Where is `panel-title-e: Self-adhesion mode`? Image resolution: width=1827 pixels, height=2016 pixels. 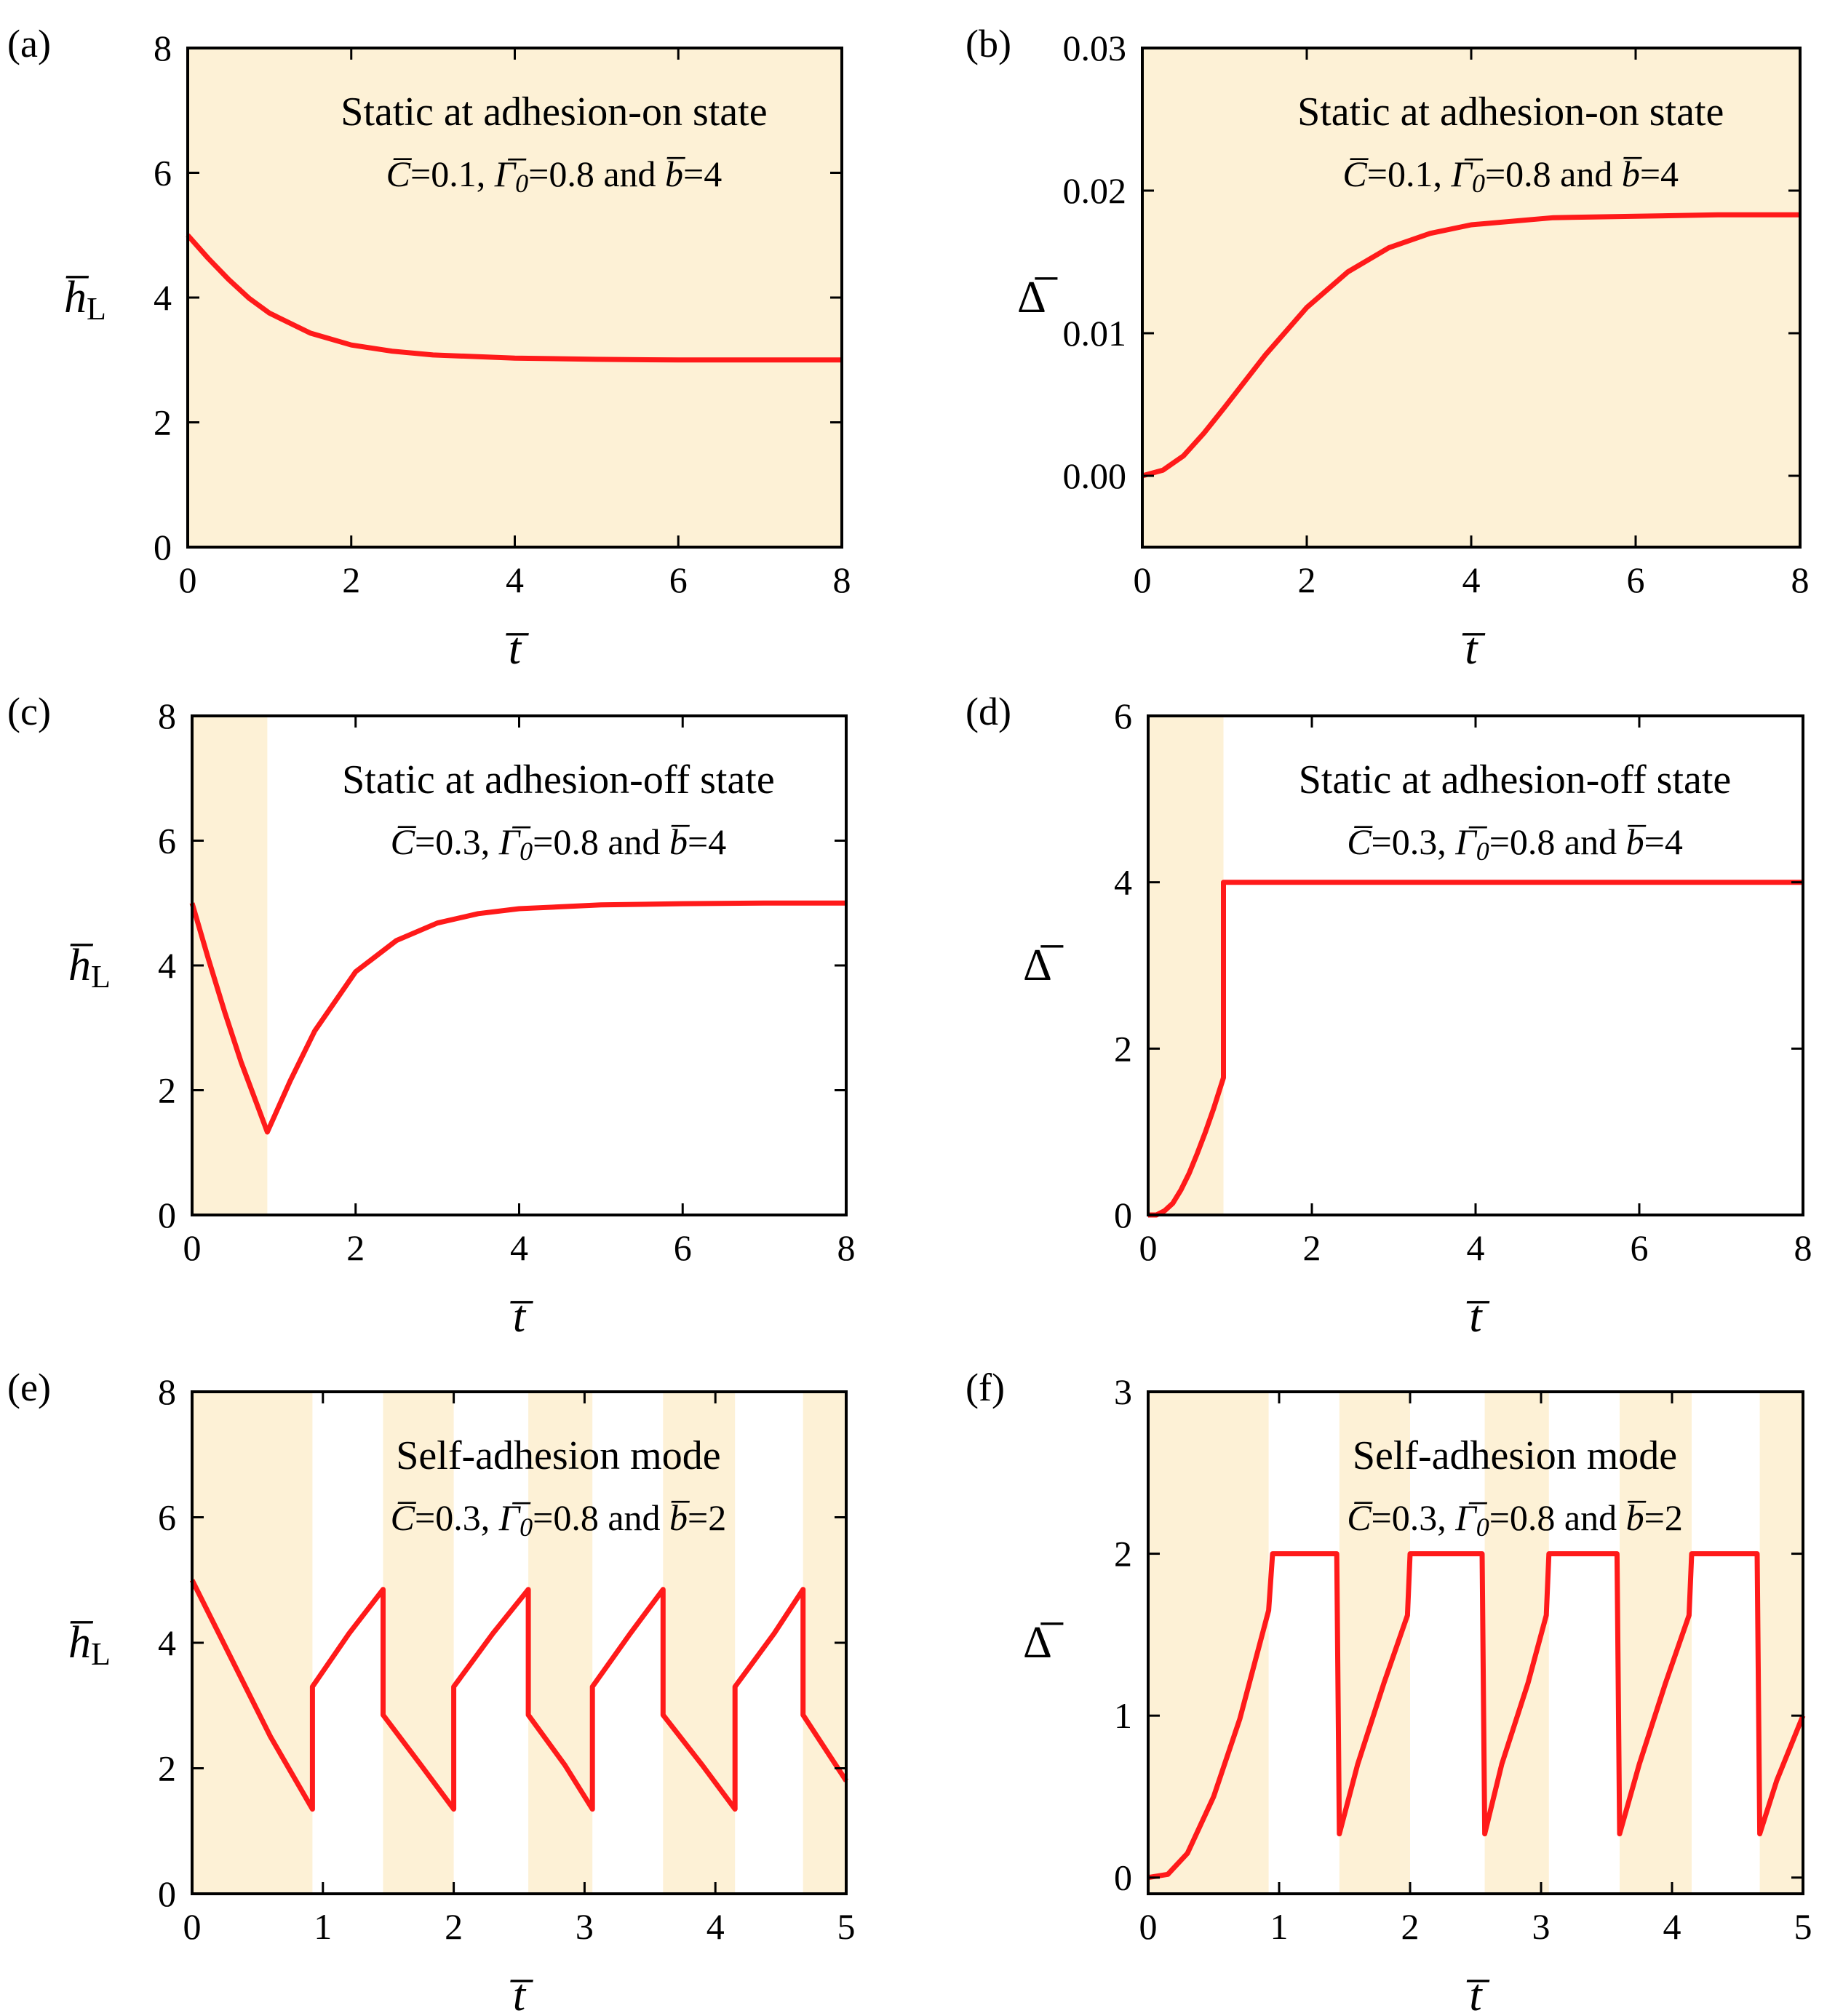 panel-title-e: Self-adhesion mode is located at coordinates (558, 1455).